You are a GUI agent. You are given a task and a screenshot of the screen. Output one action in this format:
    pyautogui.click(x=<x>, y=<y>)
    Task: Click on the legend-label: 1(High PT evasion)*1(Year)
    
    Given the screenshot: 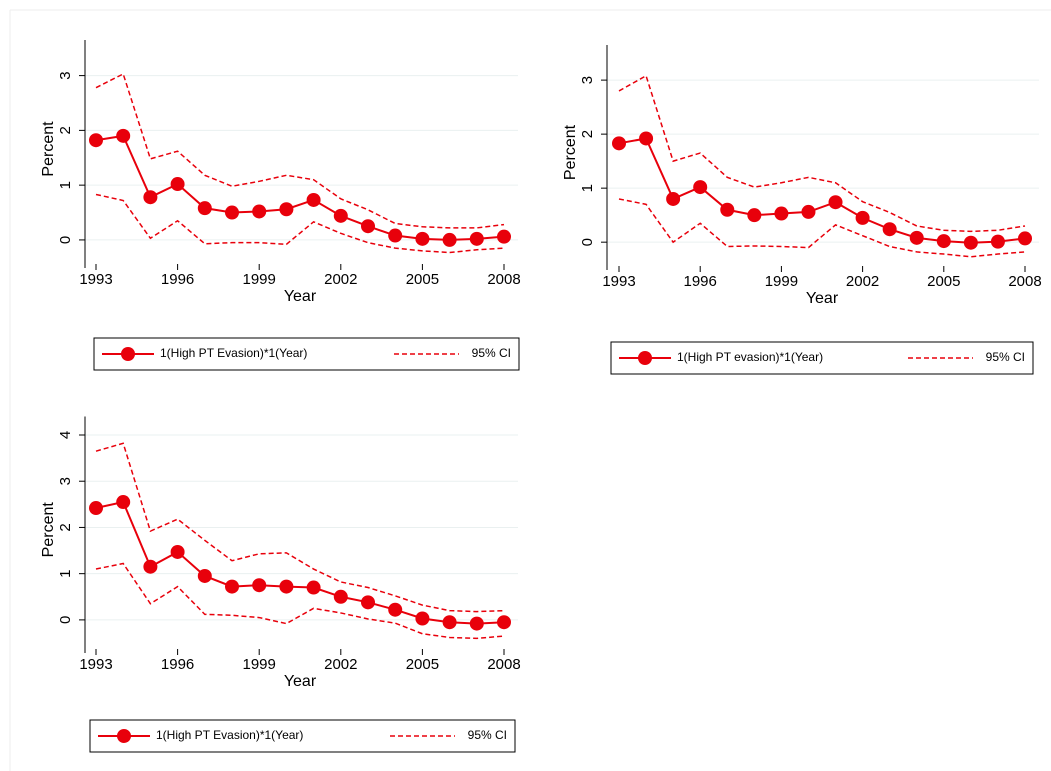 What is the action you would take?
    pyautogui.click(x=750, y=357)
    